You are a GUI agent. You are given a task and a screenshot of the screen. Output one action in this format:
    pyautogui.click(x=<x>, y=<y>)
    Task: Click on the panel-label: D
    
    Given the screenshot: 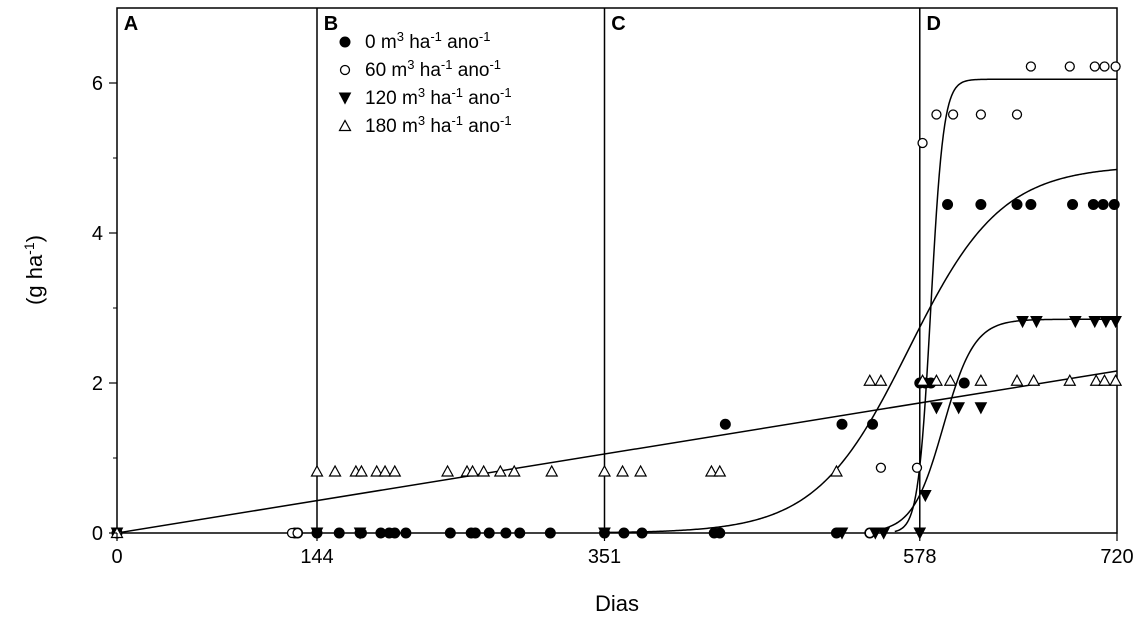 What is the action you would take?
    pyautogui.click(x=934, y=24)
    